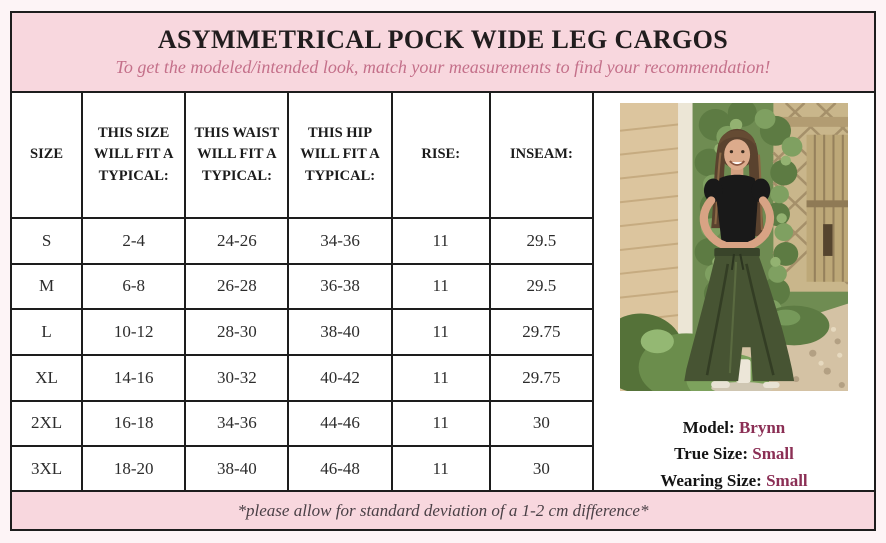 The height and width of the screenshot is (543, 886). I want to click on cell-hip: 36-38, so click(340, 286).